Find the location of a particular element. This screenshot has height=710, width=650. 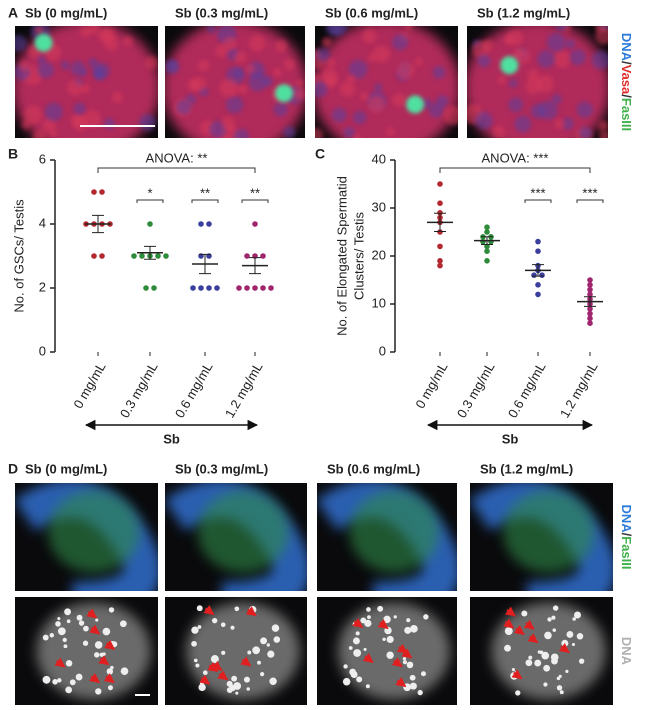

channel-label: DNA is located at coordinates (626, 651).